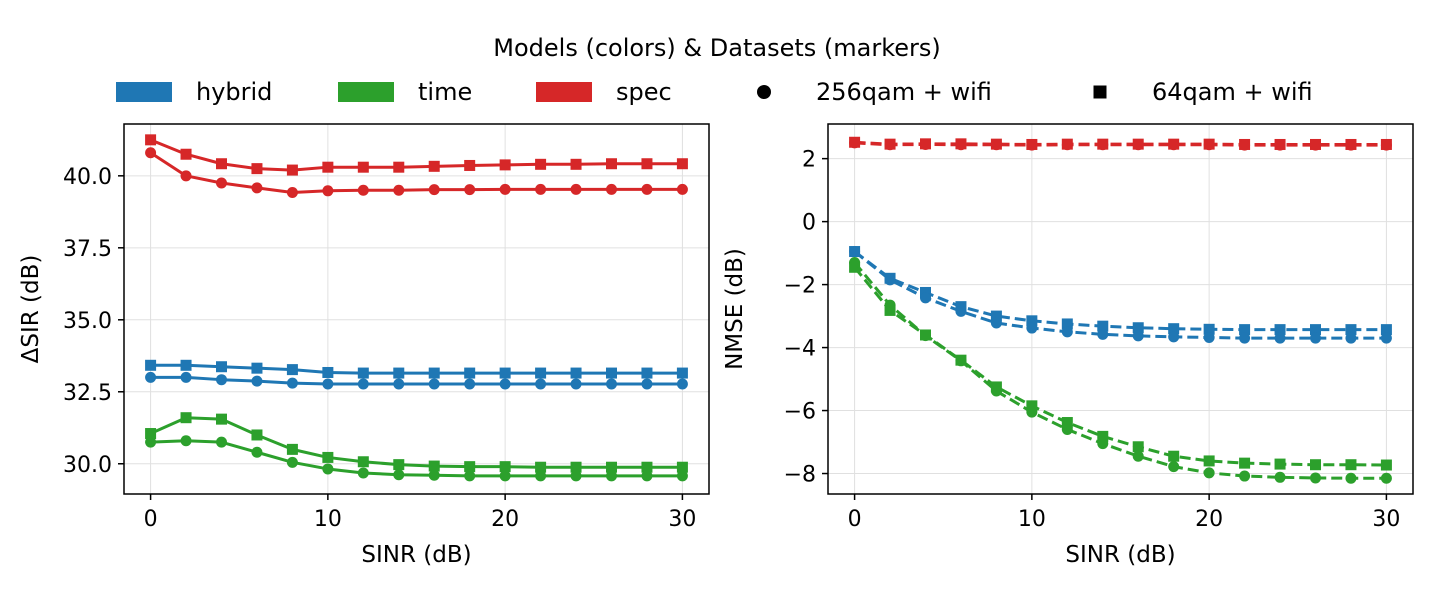 The image size is (1434, 596). What do you see at coordinates (1120, 291) in the screenshot?
I see `nmse-series-line-hybrid-64qam` at bounding box center [1120, 291].